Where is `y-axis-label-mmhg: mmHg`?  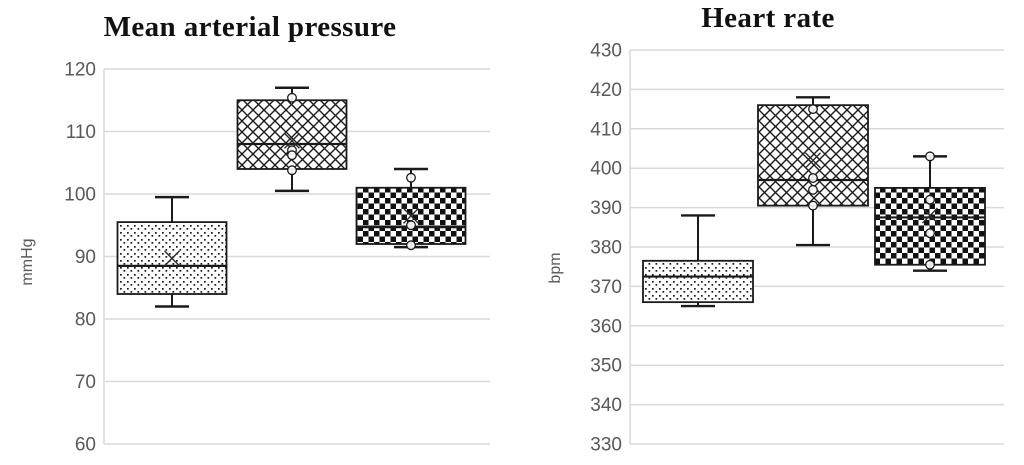 y-axis-label-mmhg: mmHg is located at coordinates (27, 262).